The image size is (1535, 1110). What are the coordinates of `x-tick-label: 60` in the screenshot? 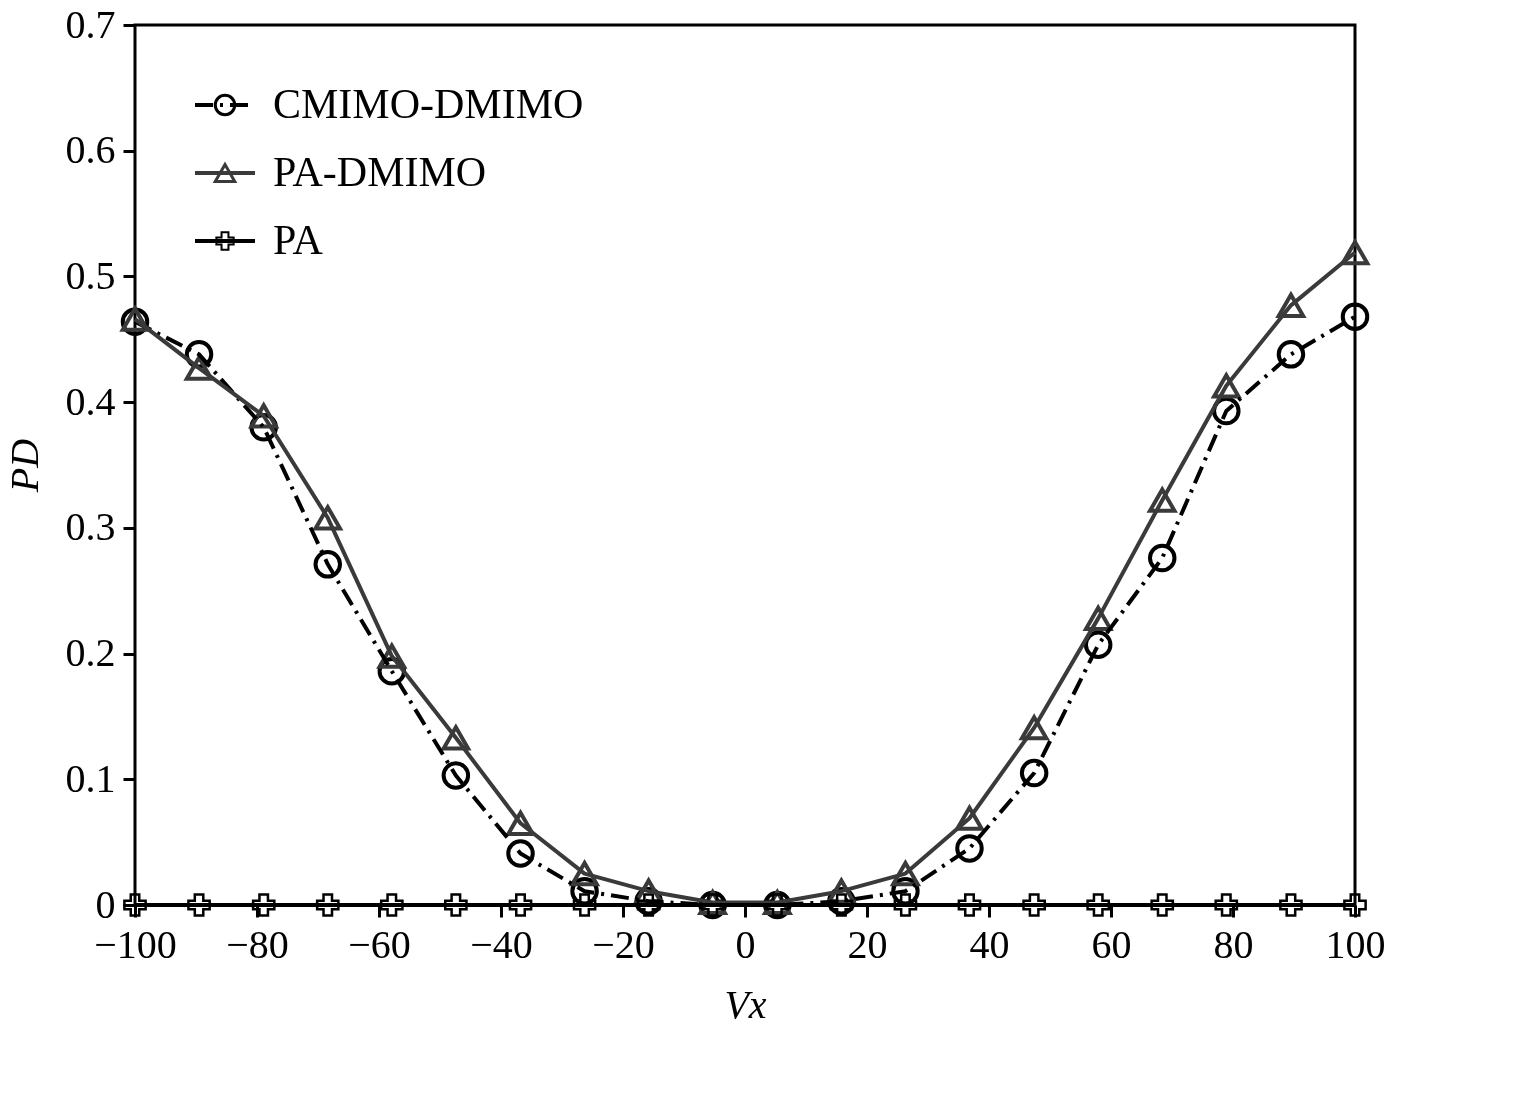 It's located at (1111, 944).